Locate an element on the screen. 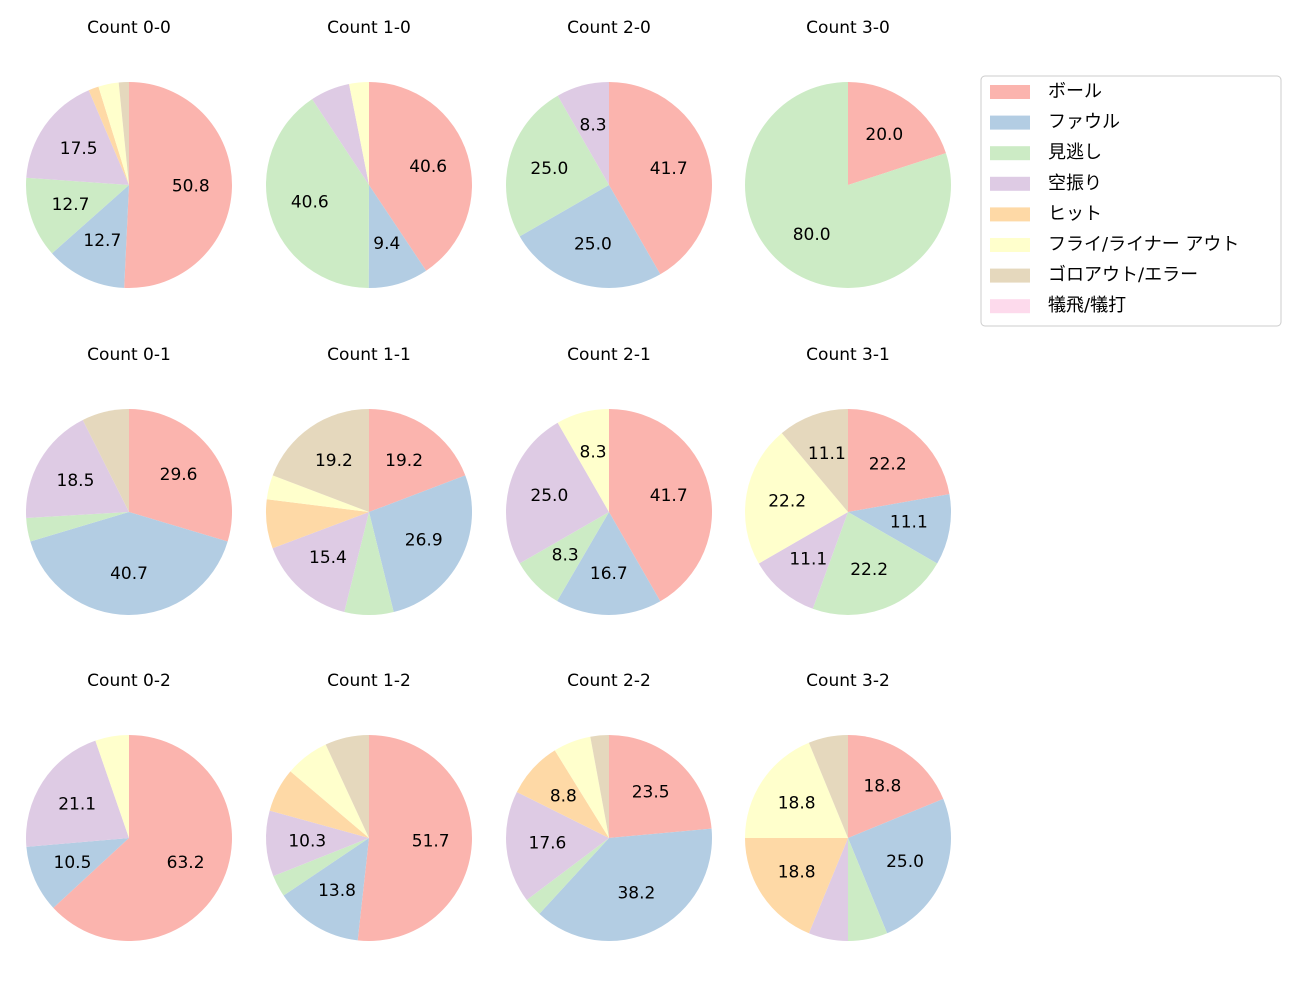 Image resolution: width=1300 pixels, height=1000 pixels. legend-label: フライ/ライナー アウト is located at coordinates (1143, 244).